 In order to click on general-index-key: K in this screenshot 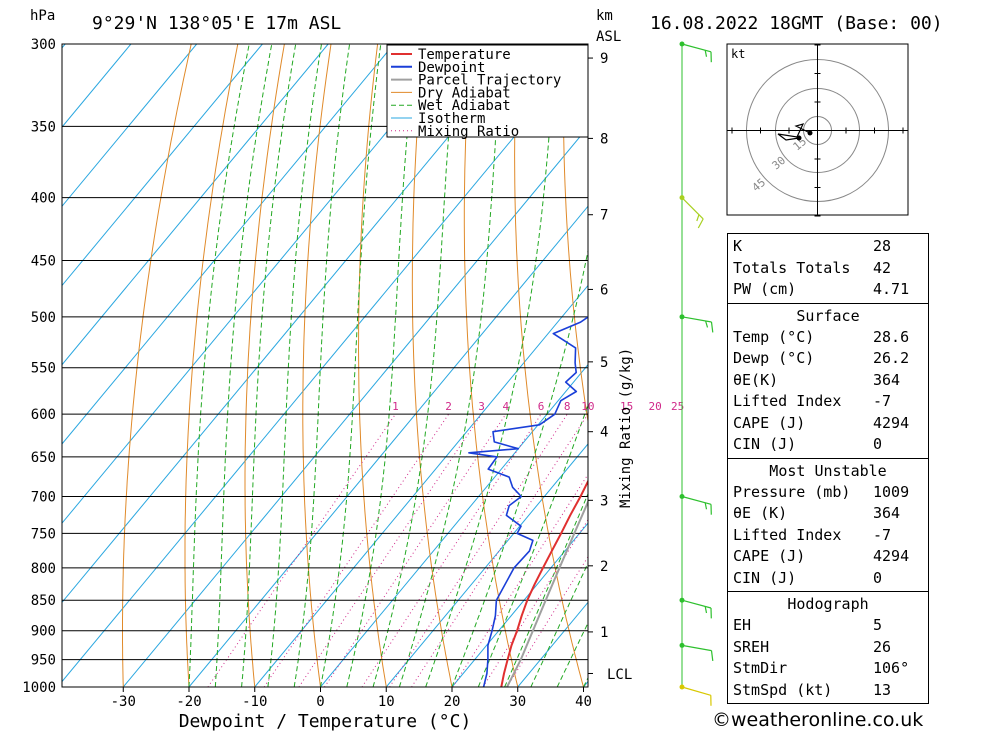, I will do `click(738, 246)`.